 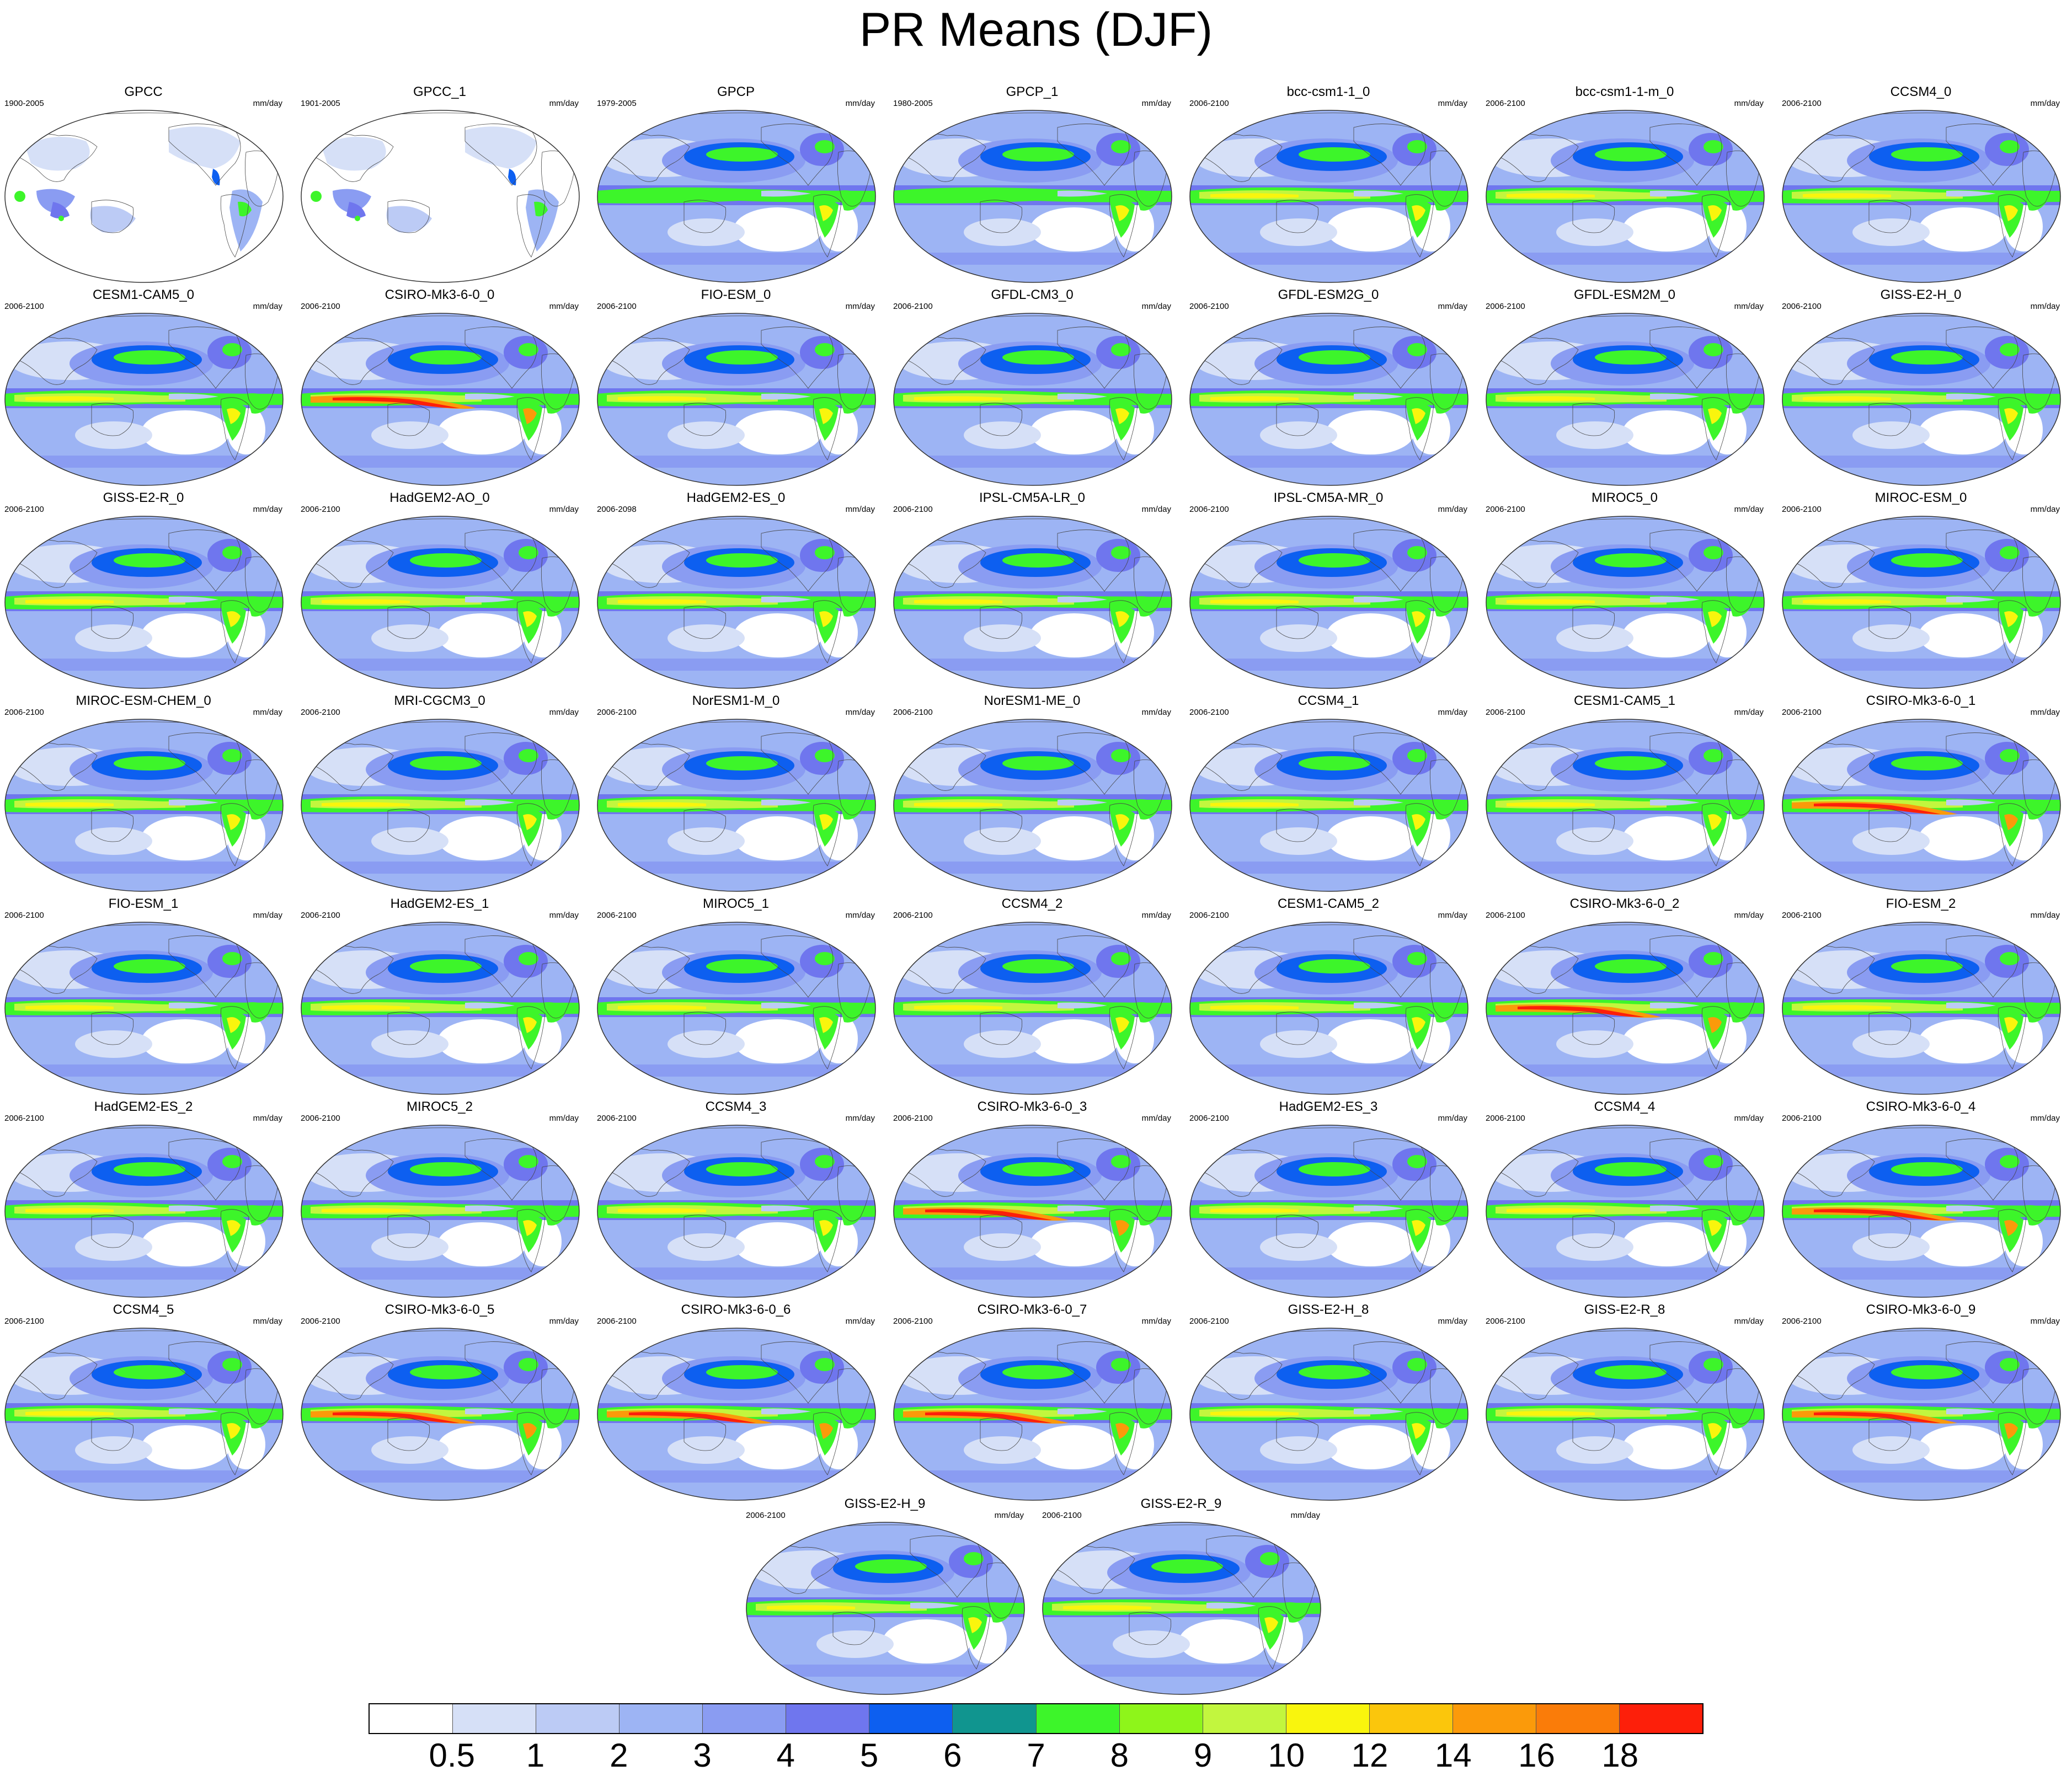 I want to click on colorbar-label: 1, so click(x=535, y=1756).